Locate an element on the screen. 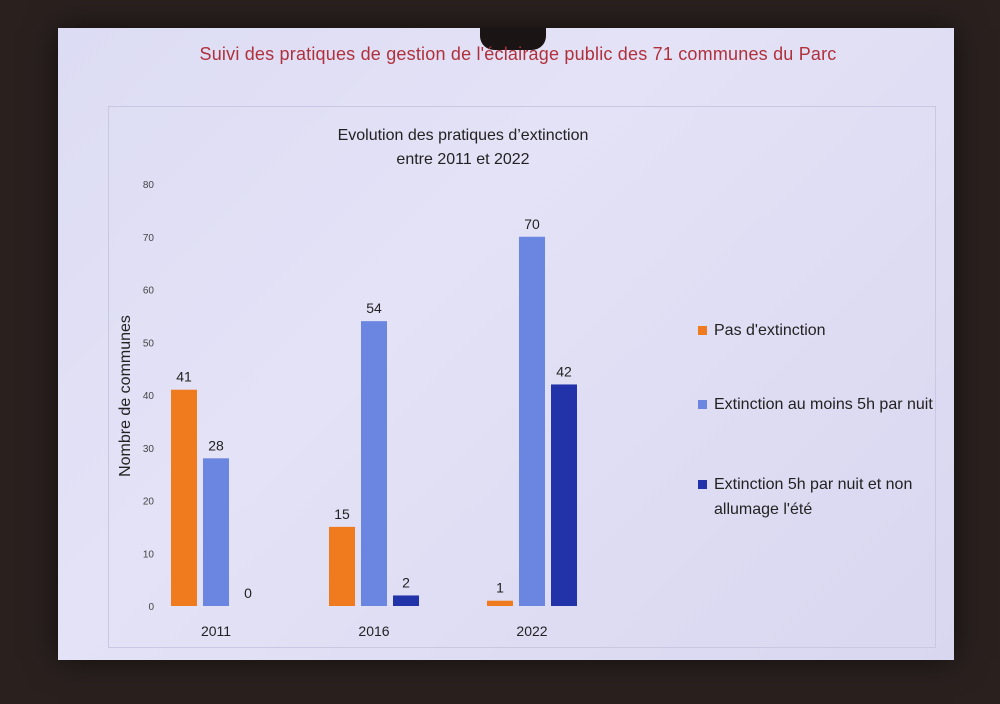  bar-value-label: 42 is located at coordinates (564, 371).